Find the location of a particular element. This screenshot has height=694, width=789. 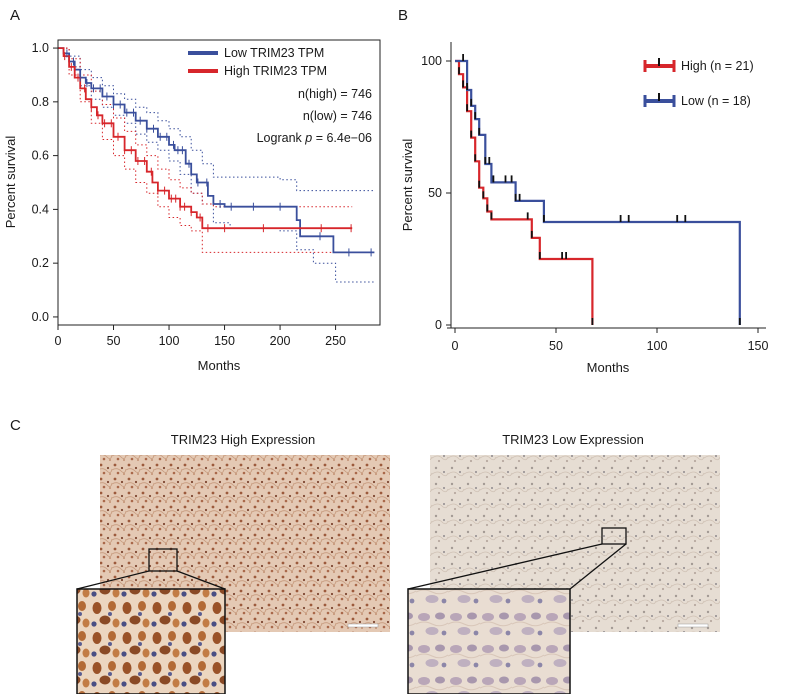

chart-a-logrank-value: = 6.4e−06 is located at coordinates (342, 138).